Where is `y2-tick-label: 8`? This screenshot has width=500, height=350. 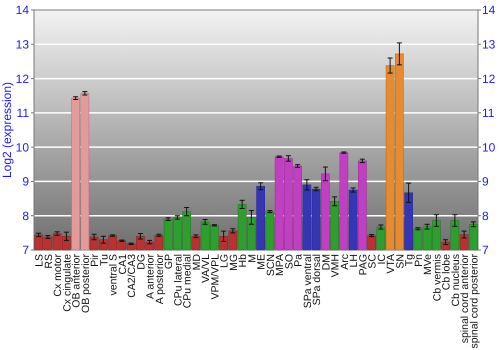 y2-tick-label: 8 is located at coordinates (485, 215).